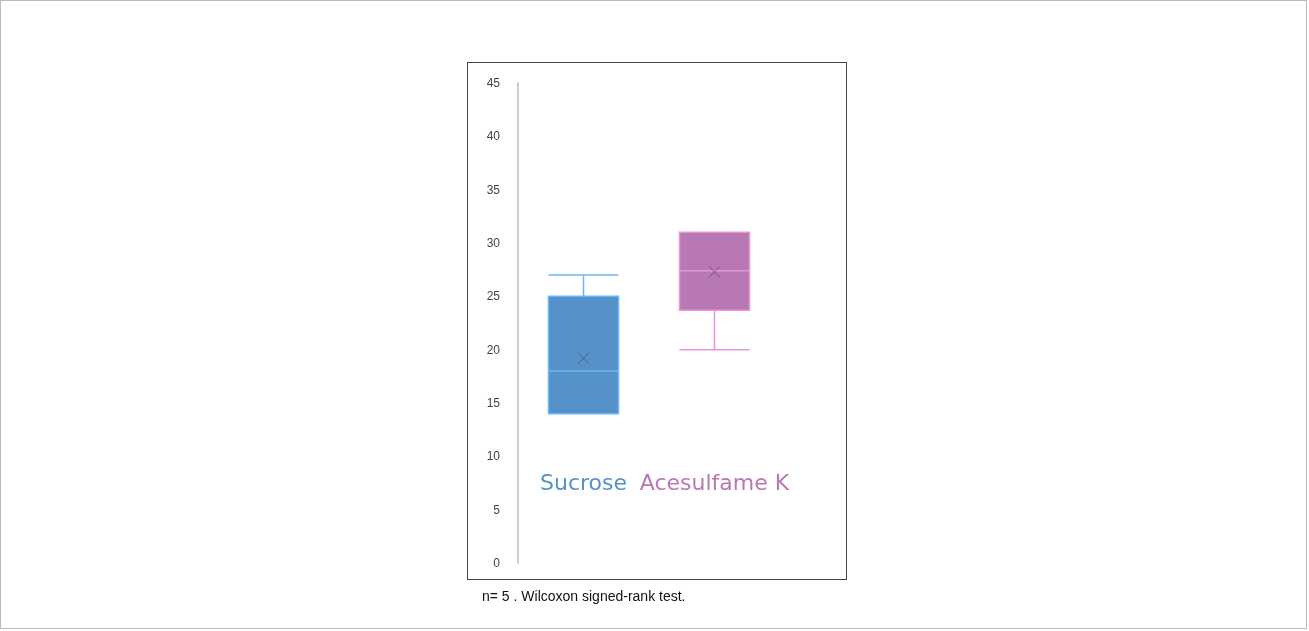 The height and width of the screenshot is (631, 1309). What do you see at coordinates (493, 296) in the screenshot?
I see `y-tick-label: 25` at bounding box center [493, 296].